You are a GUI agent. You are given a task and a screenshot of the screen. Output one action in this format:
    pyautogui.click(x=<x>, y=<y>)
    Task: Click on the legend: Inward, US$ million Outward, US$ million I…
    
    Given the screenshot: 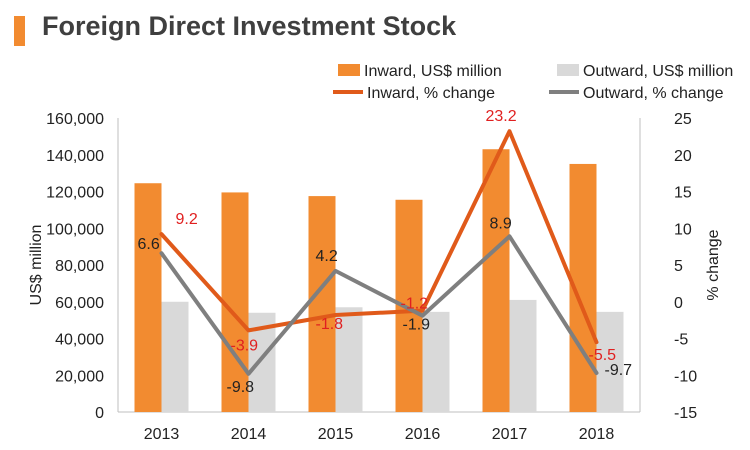 What is the action you would take?
    pyautogui.click(x=533, y=82)
    